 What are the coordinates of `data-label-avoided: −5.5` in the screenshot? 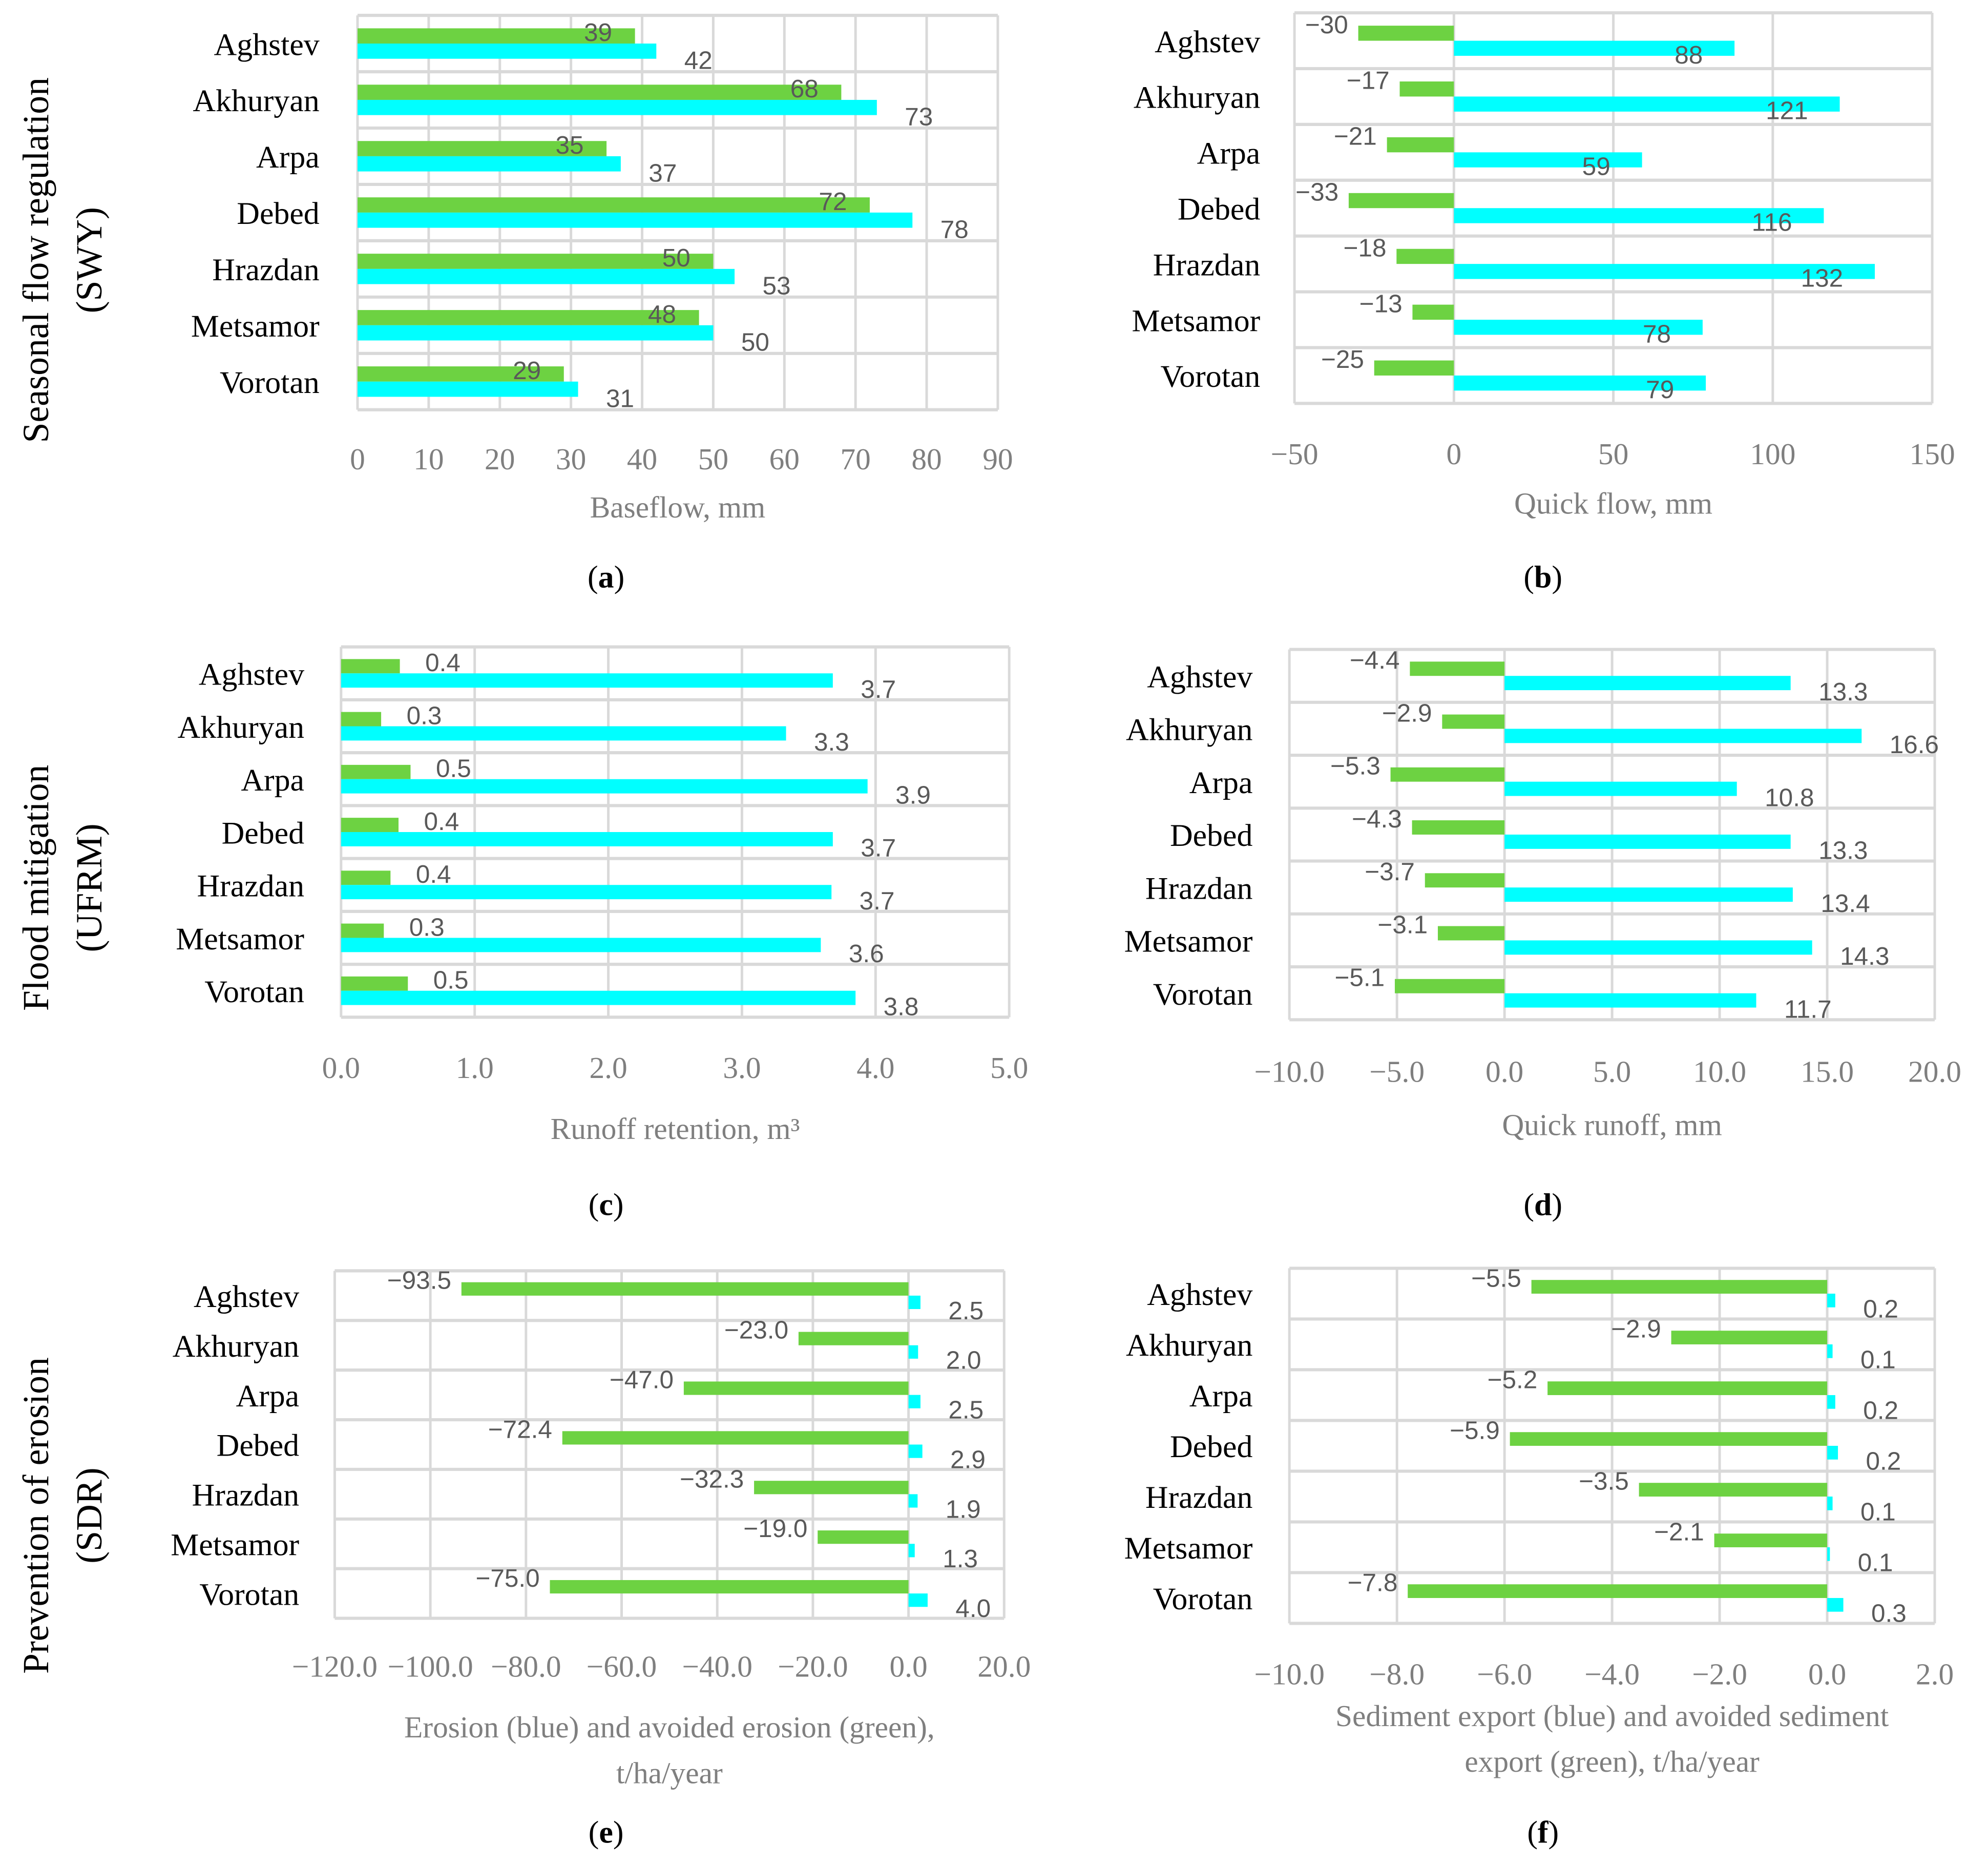 It's located at (1496, 1279).